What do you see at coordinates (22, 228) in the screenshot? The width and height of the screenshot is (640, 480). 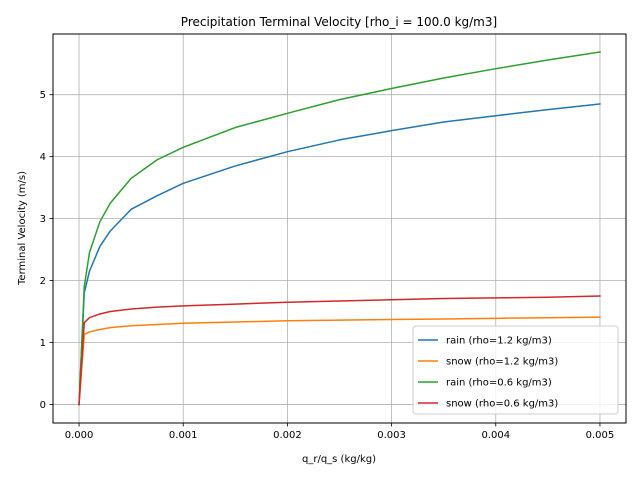 I see `y-axis-label: Terminal Velocity (m/s)` at bounding box center [22, 228].